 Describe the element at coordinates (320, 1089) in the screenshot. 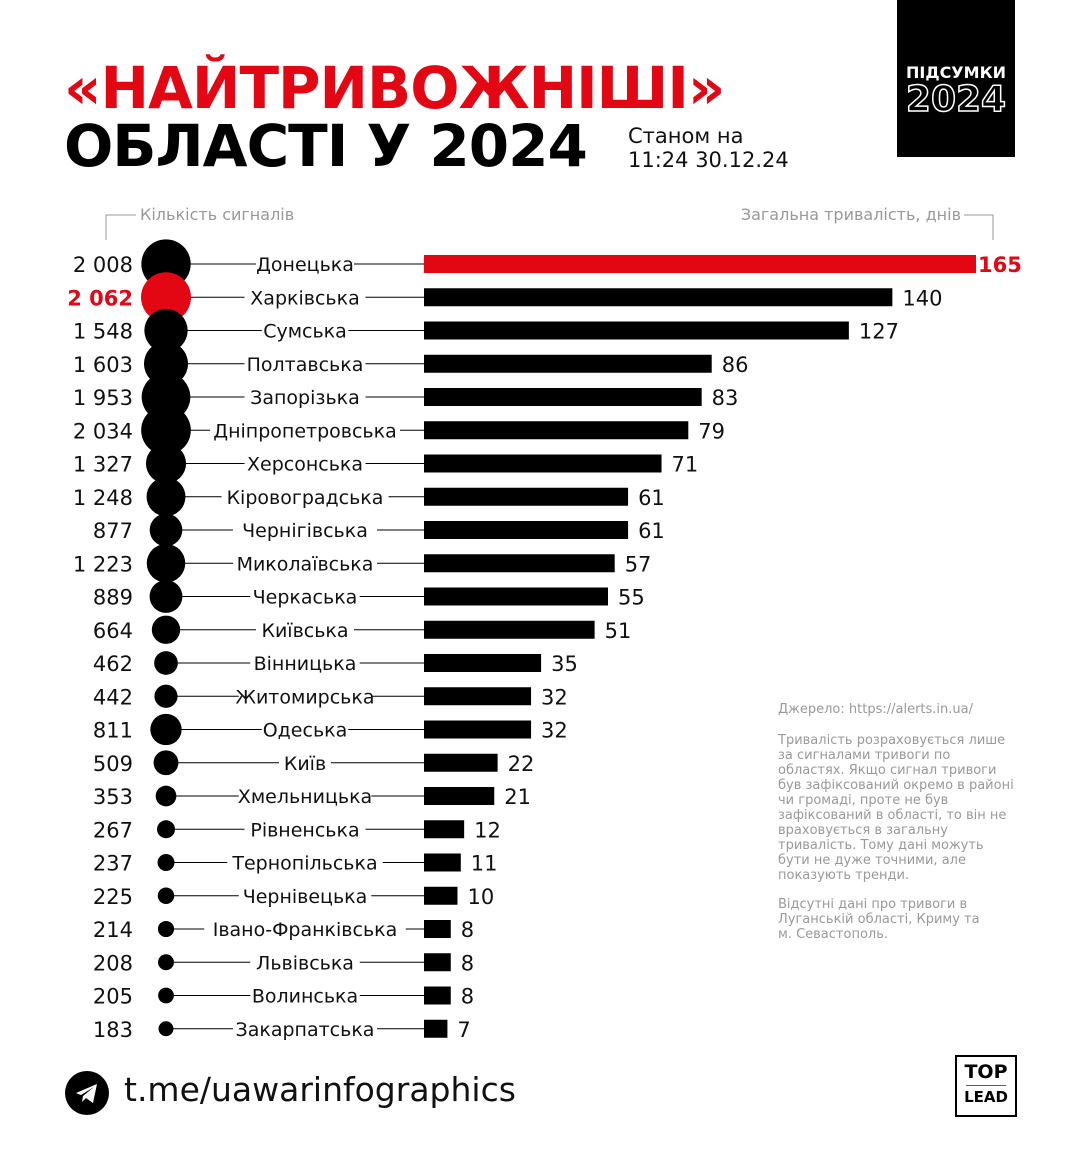

I see `telegram-link: t.me/uawarinfographics` at that location.